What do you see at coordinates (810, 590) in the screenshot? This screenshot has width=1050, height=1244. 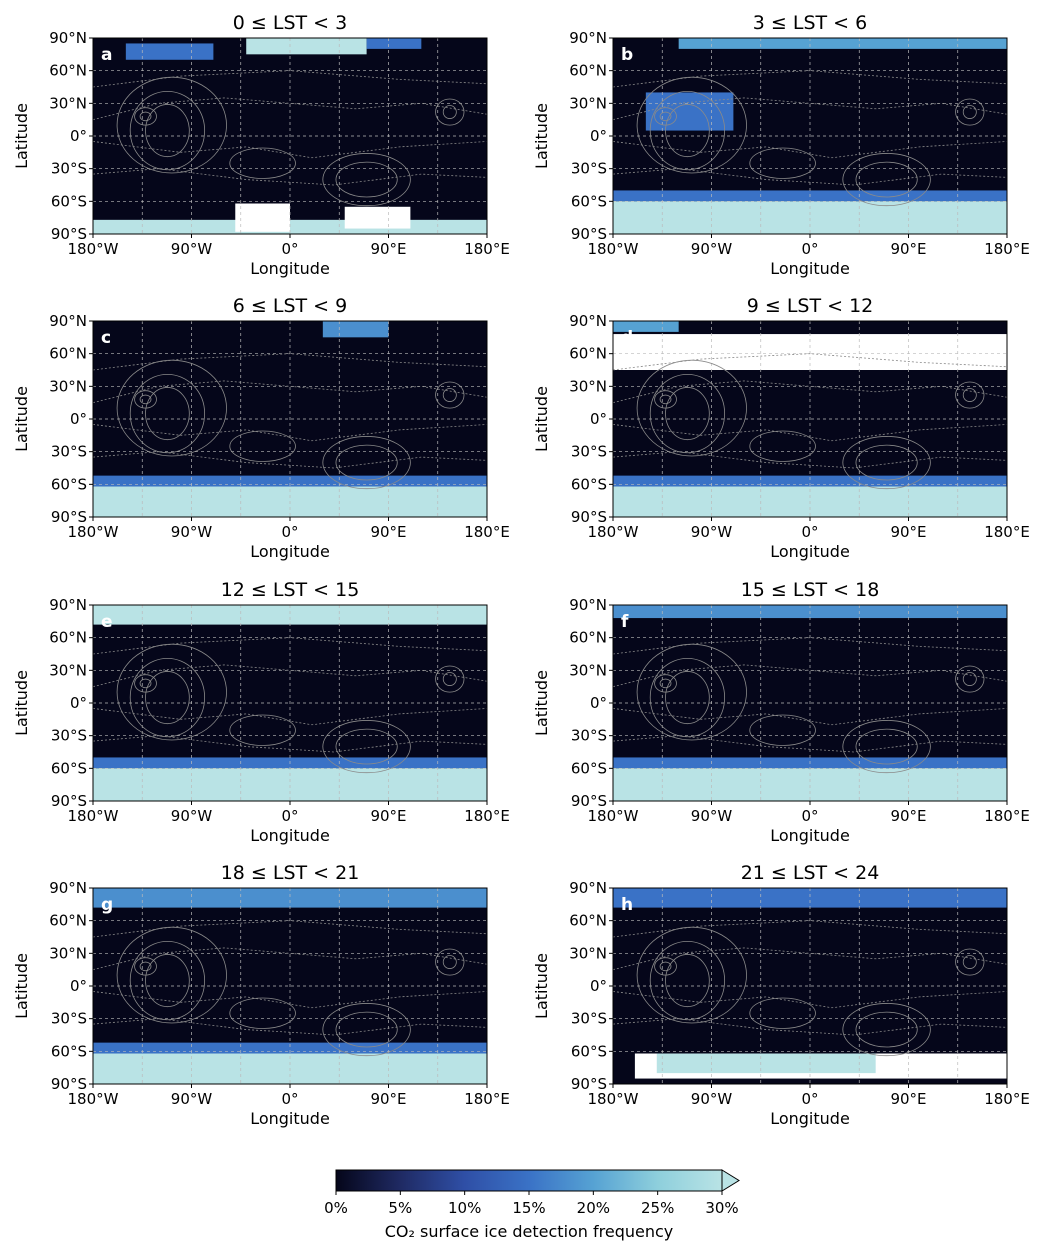 I see `panel-title: 15 ≤ LST < 18` at bounding box center [810, 590].